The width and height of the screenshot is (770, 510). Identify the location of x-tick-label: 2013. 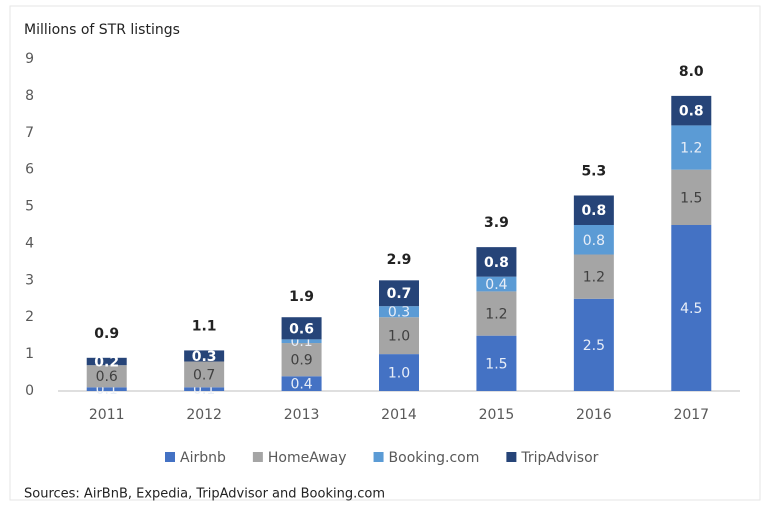
(302, 415).